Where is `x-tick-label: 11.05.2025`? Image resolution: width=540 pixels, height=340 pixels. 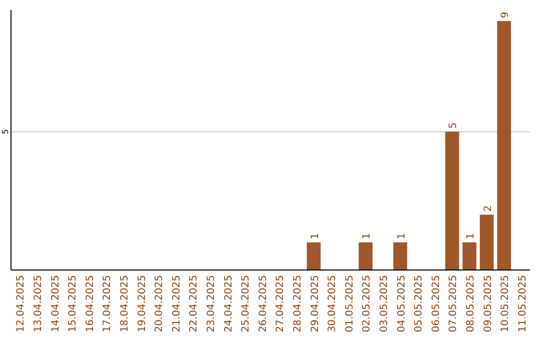
x-tick-label: 11.05.2025 is located at coordinates (522, 303).